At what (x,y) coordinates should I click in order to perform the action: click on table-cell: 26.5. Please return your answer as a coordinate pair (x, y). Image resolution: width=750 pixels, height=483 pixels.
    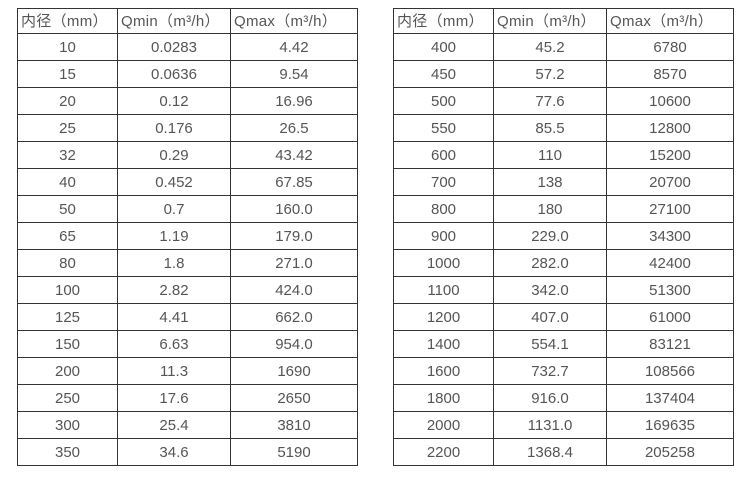
    Looking at the image, I should click on (294, 128).